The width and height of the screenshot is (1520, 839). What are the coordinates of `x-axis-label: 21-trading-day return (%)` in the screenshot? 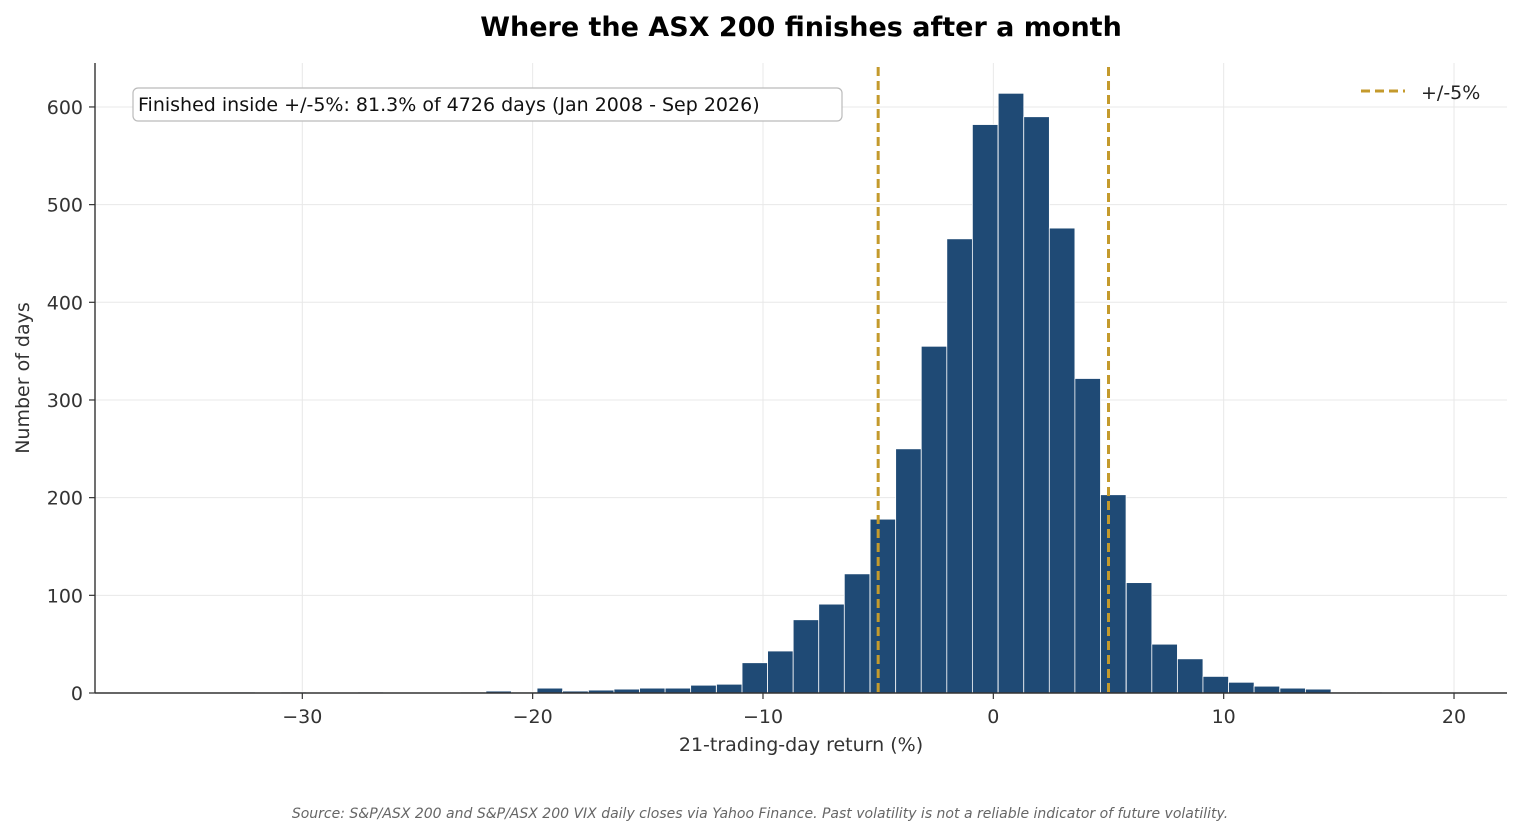 It's located at (801, 745).